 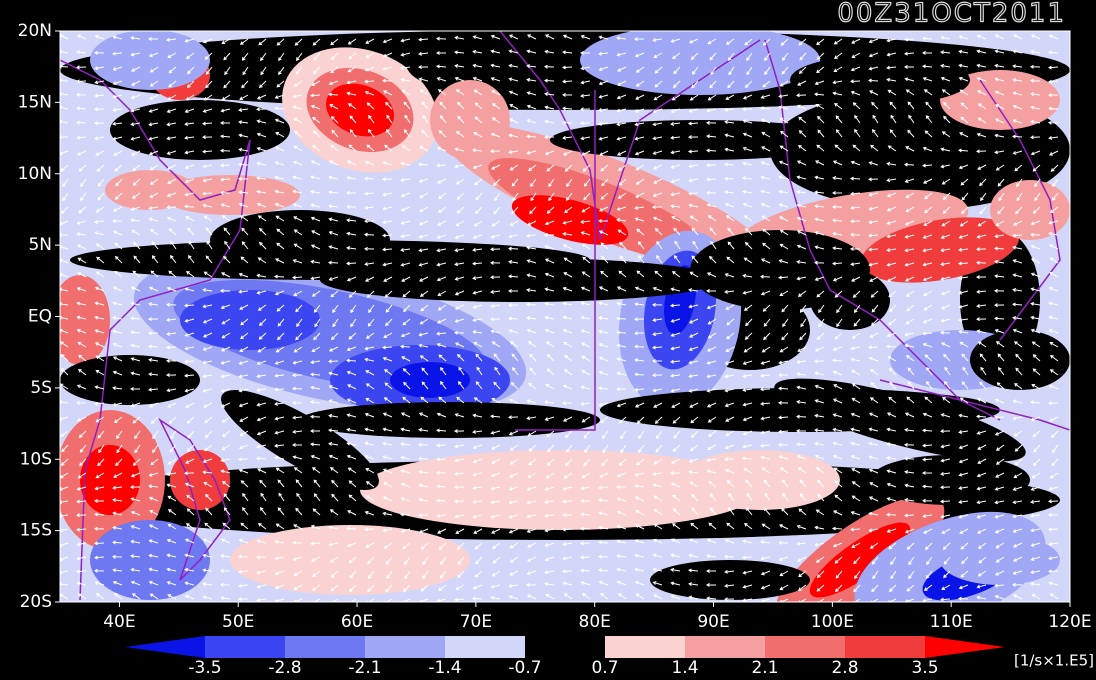 What do you see at coordinates (36, 459) in the screenshot?
I see `y-tick-label: 10S` at bounding box center [36, 459].